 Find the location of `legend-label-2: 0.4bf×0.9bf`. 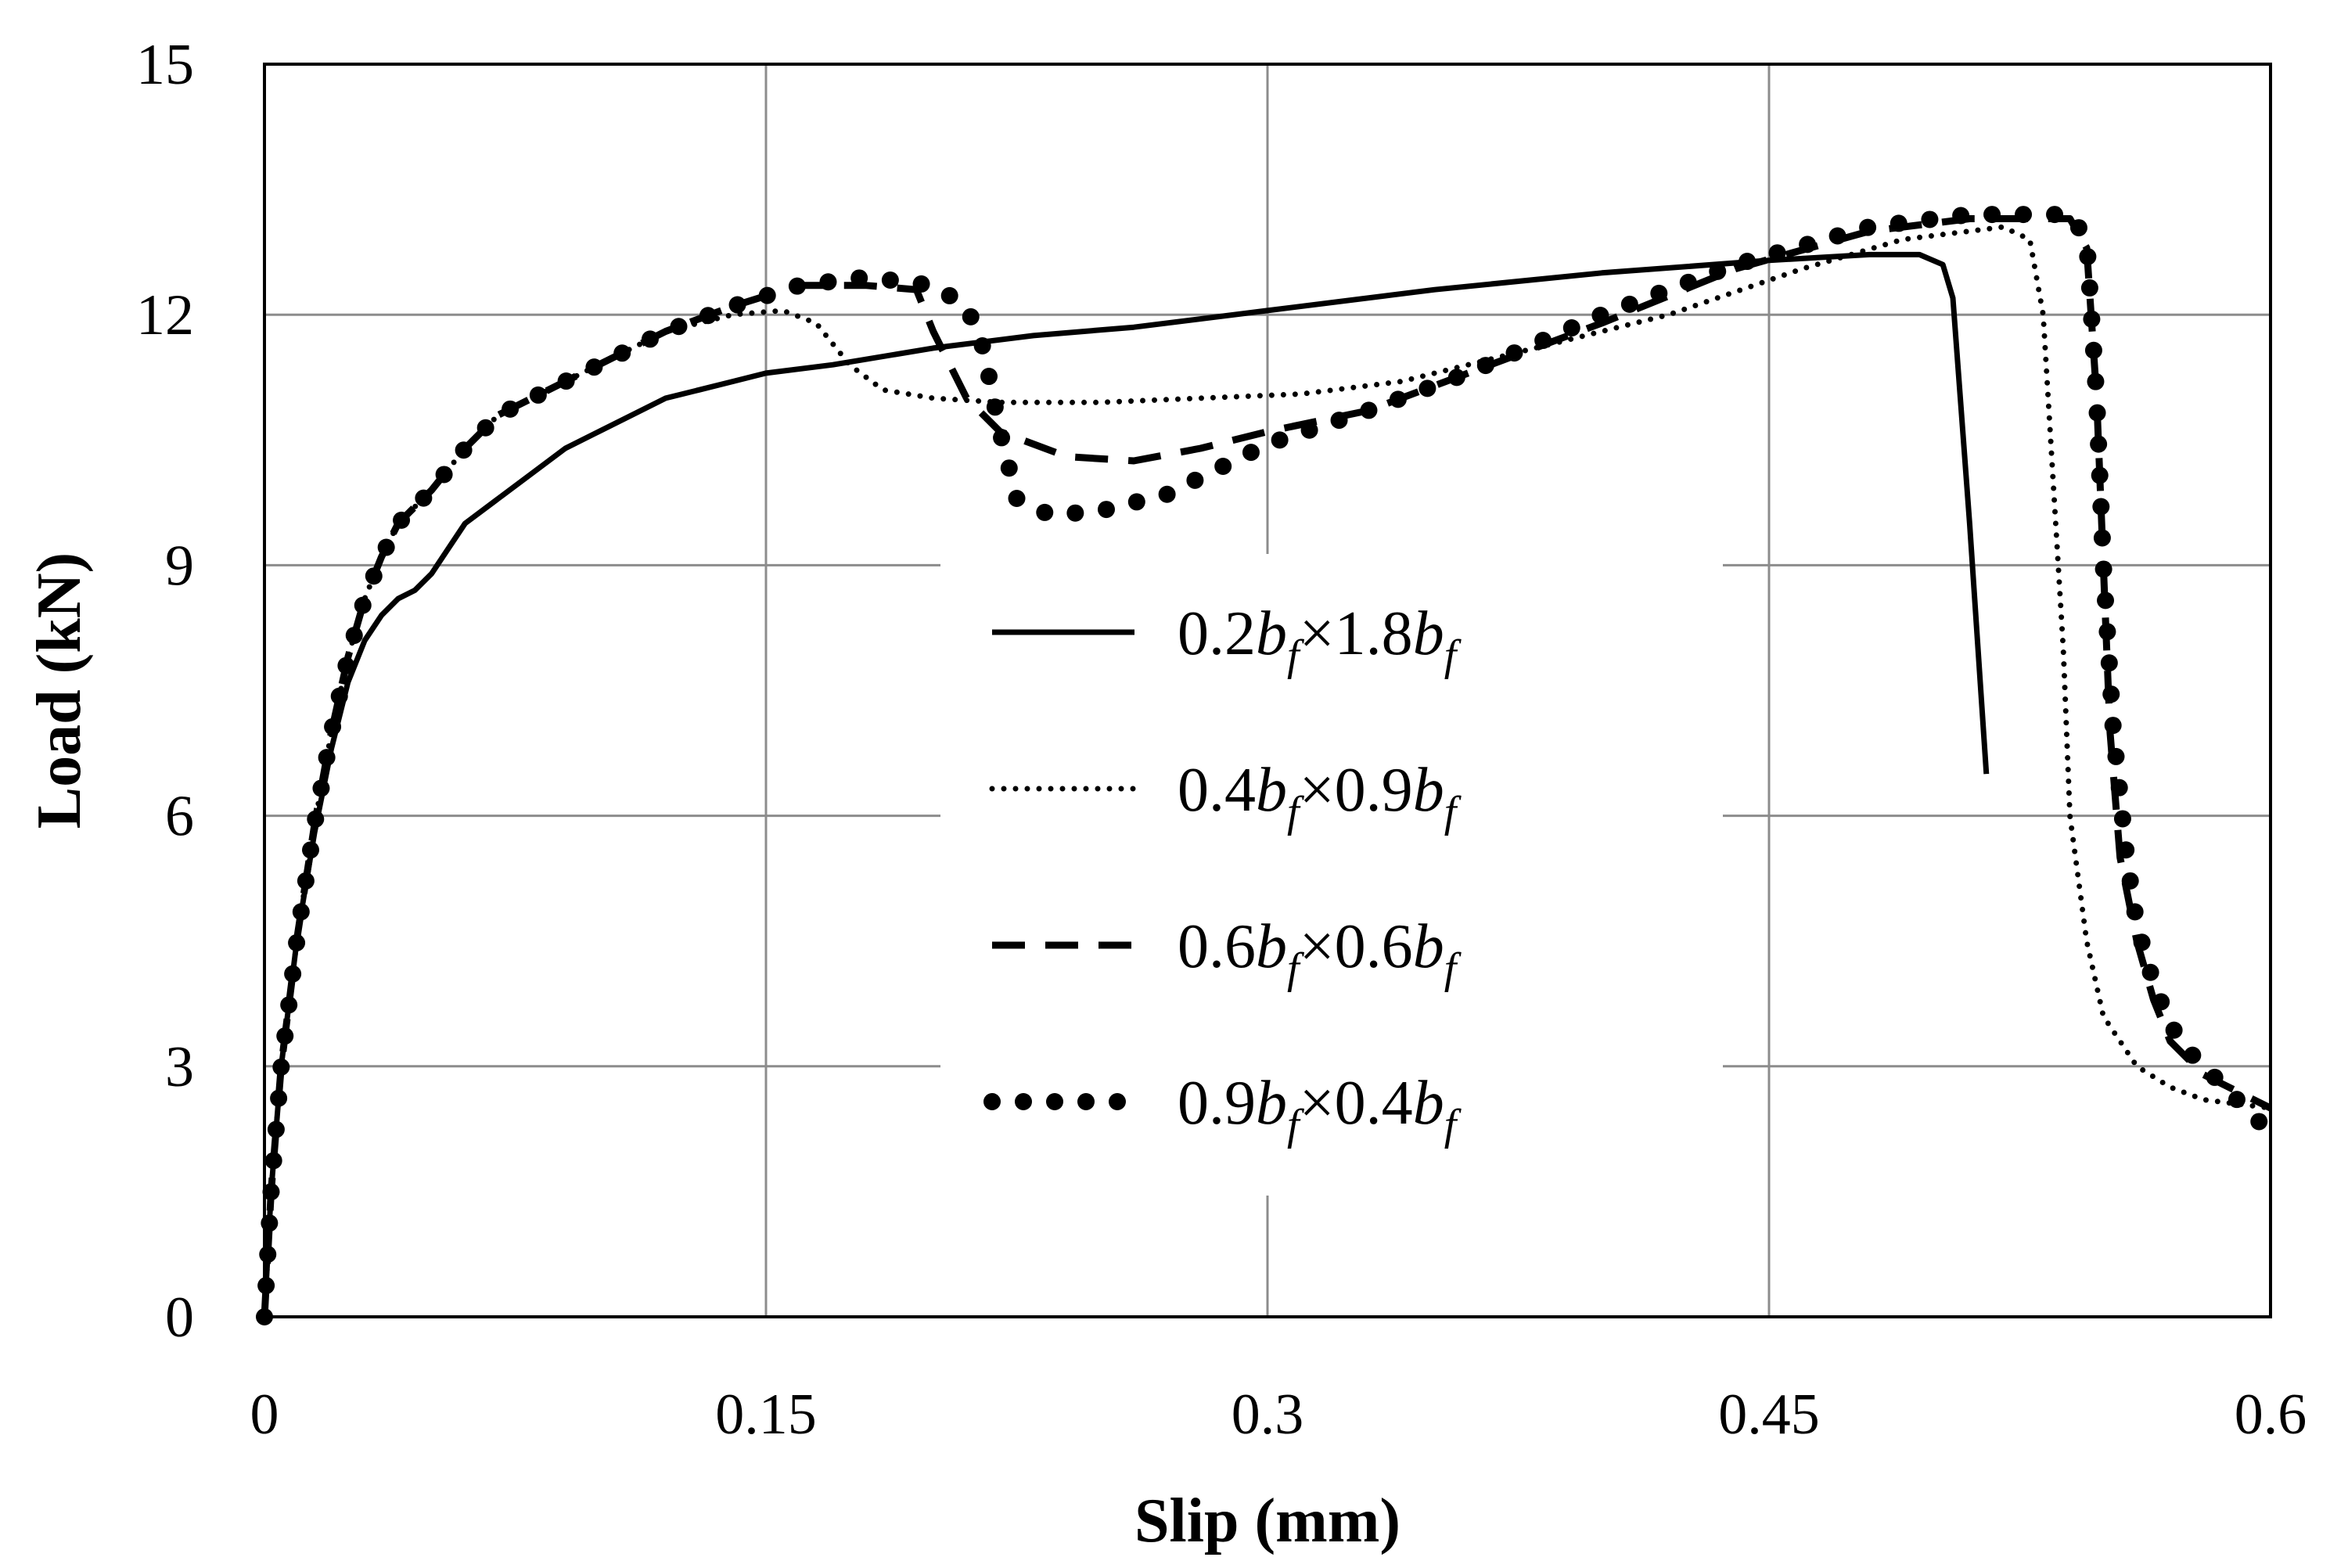

legend-label-2: 0.4bf×0.9bf is located at coordinates (1320, 796).